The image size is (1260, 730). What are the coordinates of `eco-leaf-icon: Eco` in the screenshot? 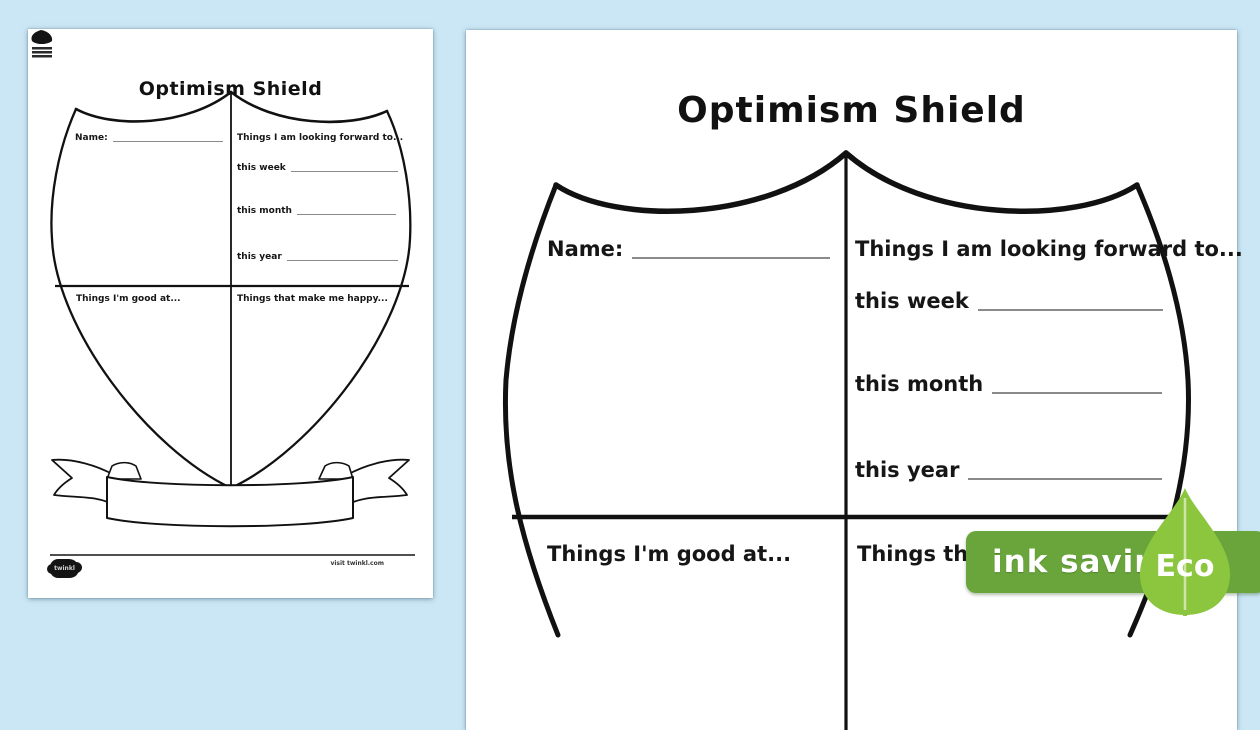 It's located at (1185, 552).